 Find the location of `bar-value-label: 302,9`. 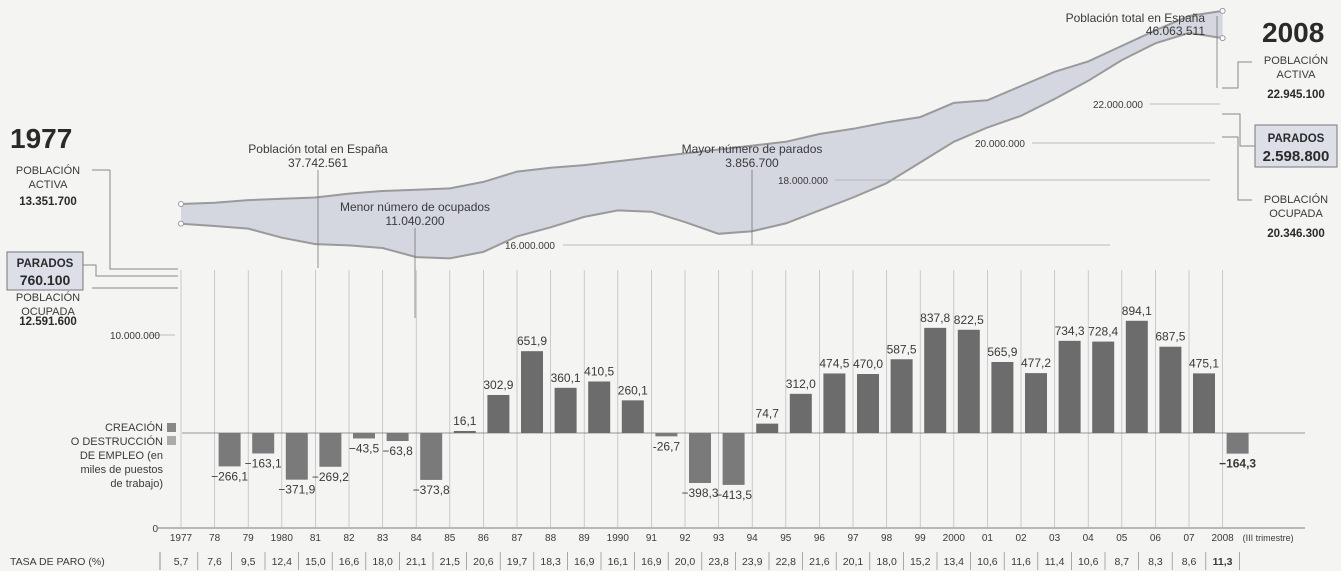

bar-value-label: 302,9 is located at coordinates (498, 385).